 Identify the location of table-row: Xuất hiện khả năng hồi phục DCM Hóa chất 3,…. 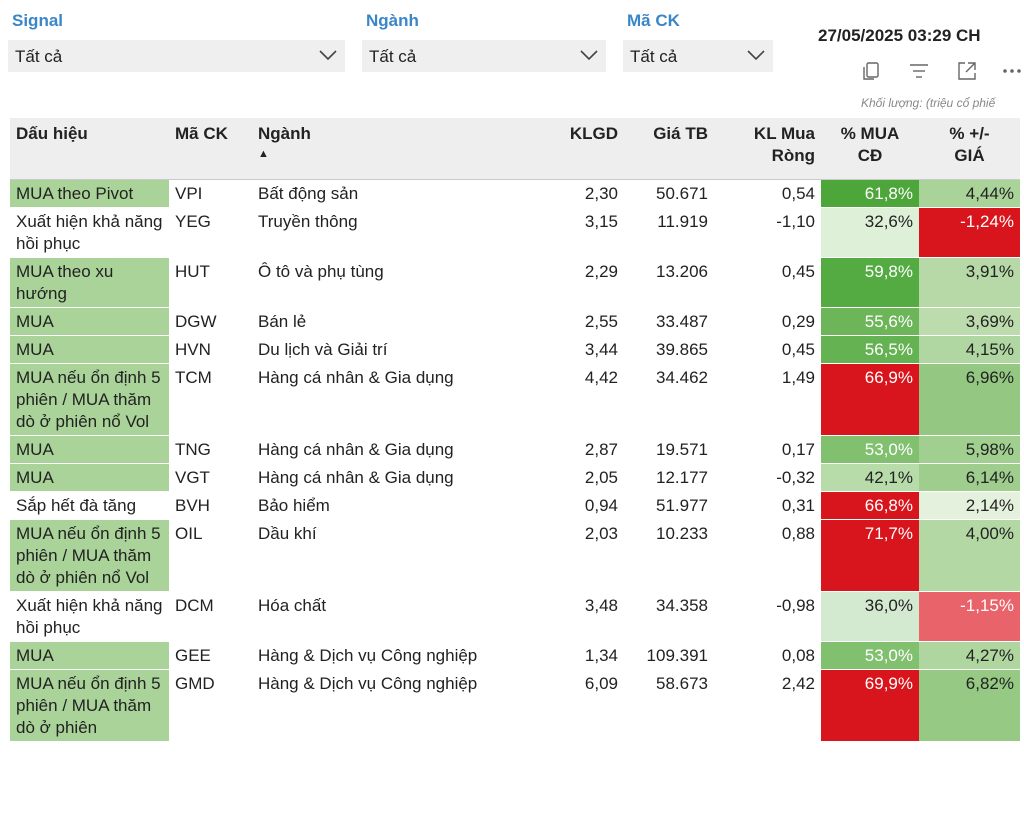
(515, 616).